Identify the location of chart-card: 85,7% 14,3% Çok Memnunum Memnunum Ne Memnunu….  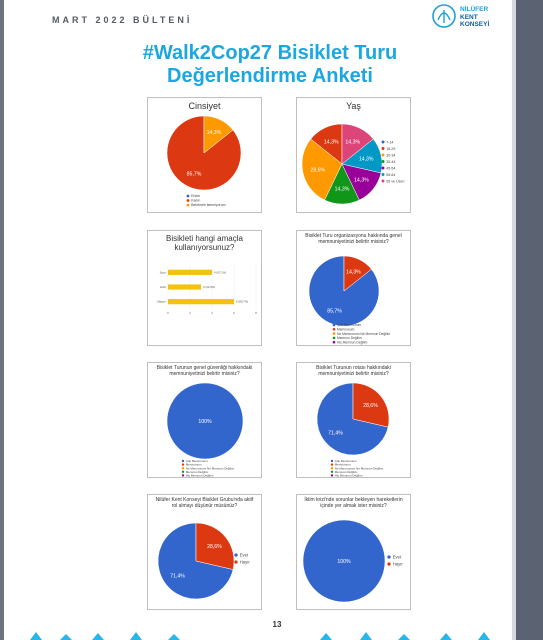
(353, 288).